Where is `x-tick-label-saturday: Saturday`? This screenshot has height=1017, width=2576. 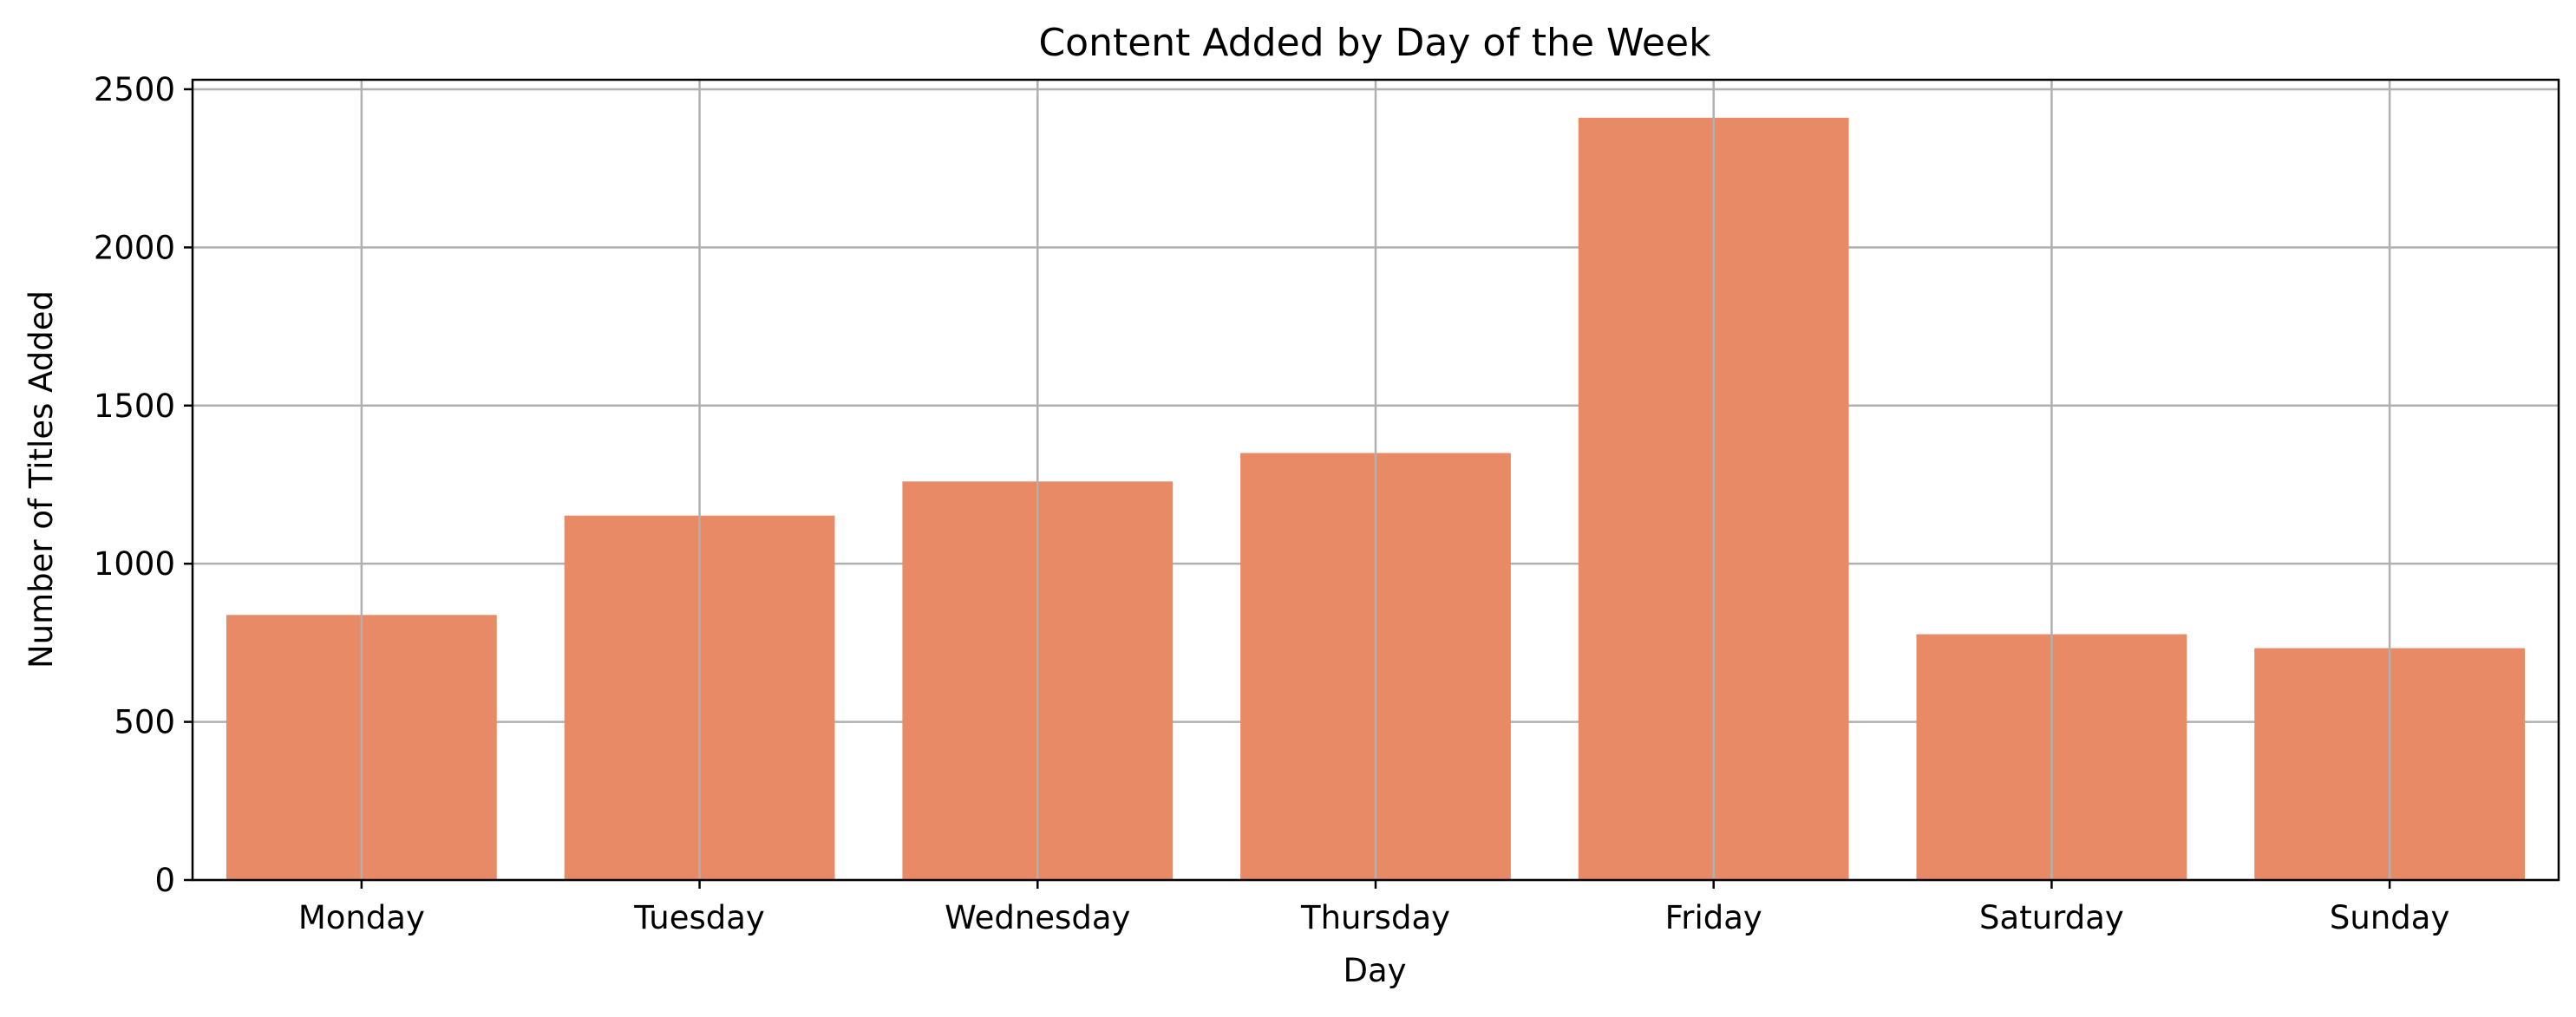 x-tick-label-saturday: Saturday is located at coordinates (2051, 917).